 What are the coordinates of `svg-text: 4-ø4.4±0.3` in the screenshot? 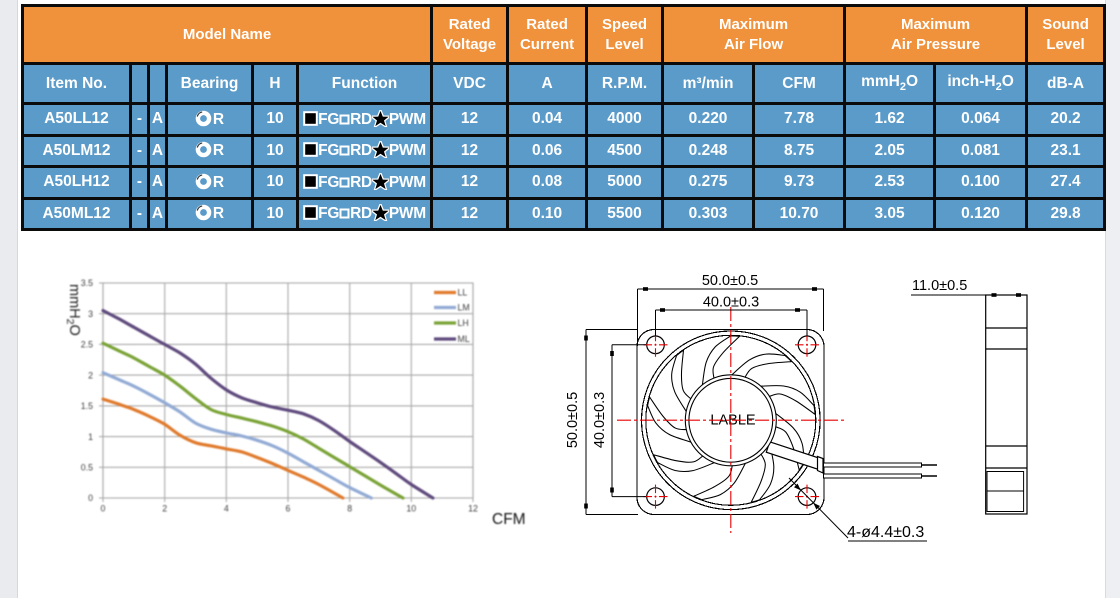 It's located at (885, 532).